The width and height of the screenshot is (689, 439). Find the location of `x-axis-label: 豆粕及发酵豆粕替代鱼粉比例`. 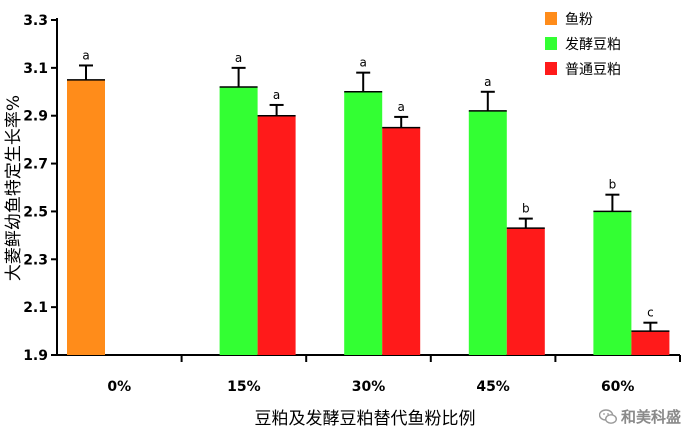

x-axis-label: 豆粕及发酵豆粕替代鱼粉比例 is located at coordinates (365, 419).